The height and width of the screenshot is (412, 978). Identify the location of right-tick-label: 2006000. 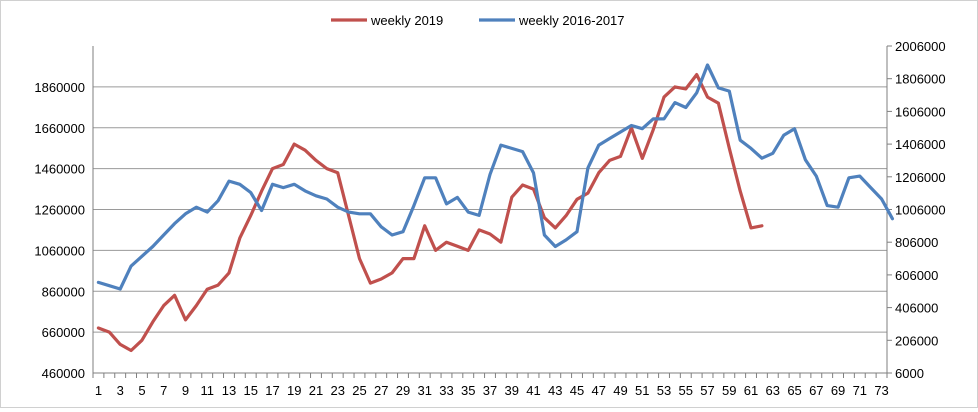
(920, 46).